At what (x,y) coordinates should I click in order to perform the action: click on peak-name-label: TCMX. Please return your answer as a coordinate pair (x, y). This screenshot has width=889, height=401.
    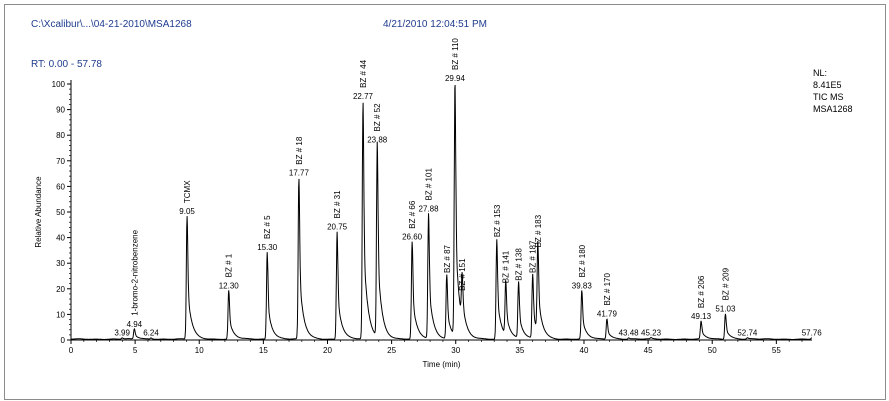
    Looking at the image, I should click on (187, 191).